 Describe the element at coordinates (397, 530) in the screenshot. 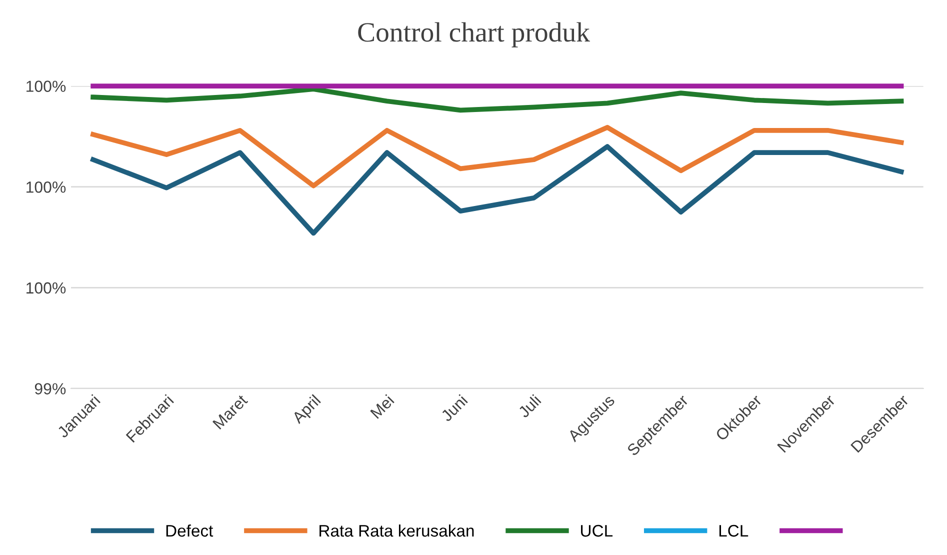

I see `legend-label: Rata Rata kerusakan` at that location.